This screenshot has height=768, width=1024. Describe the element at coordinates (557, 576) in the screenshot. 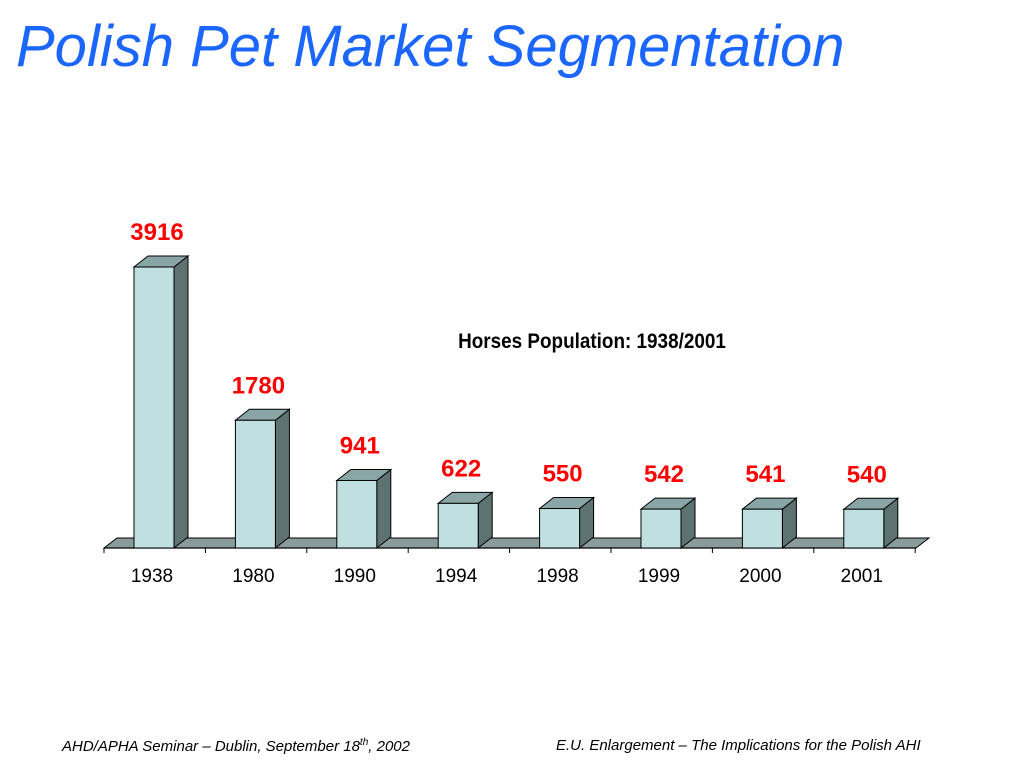

I see `x-tick-label-1998: 1998` at that location.